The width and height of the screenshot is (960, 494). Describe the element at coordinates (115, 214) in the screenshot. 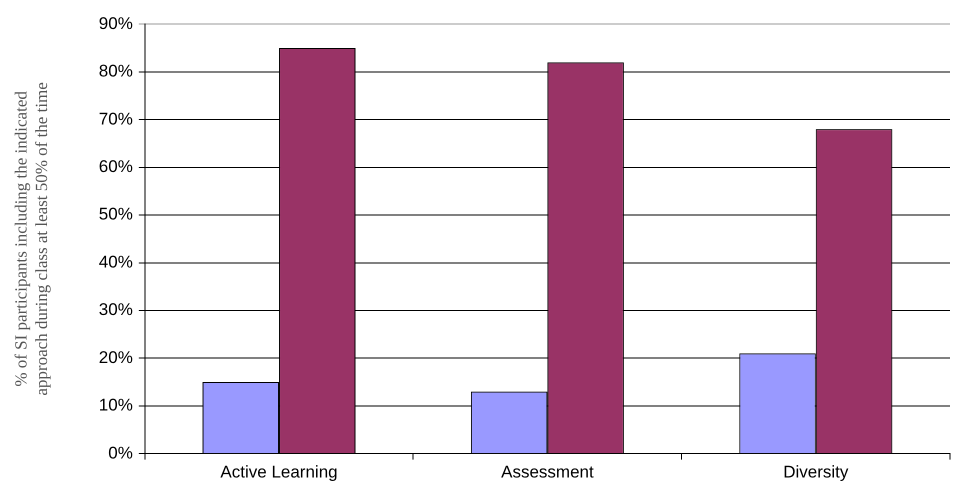

I see `y-tick-label: 50%` at that location.